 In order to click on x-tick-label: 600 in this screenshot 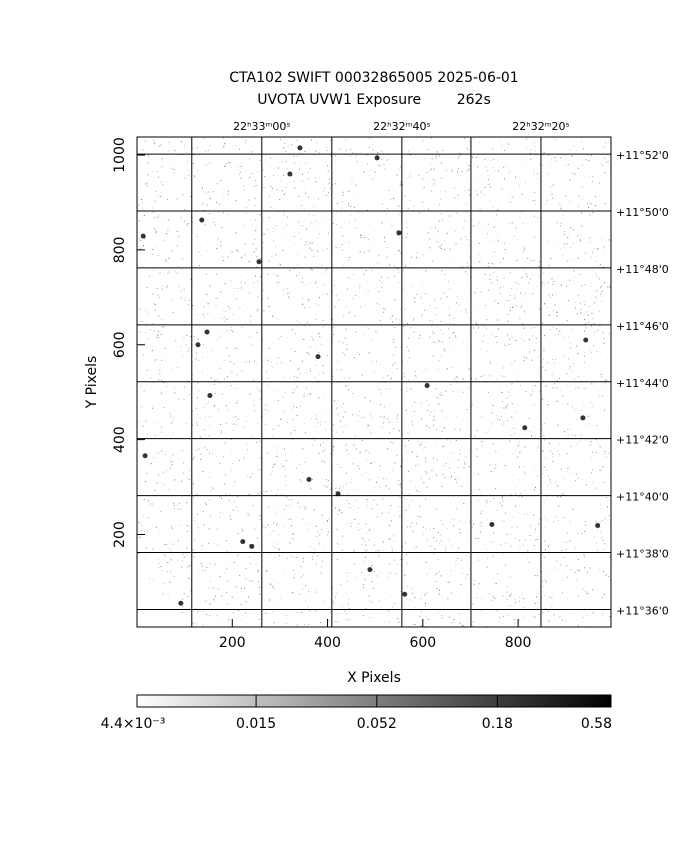, I will do `click(422, 643)`.